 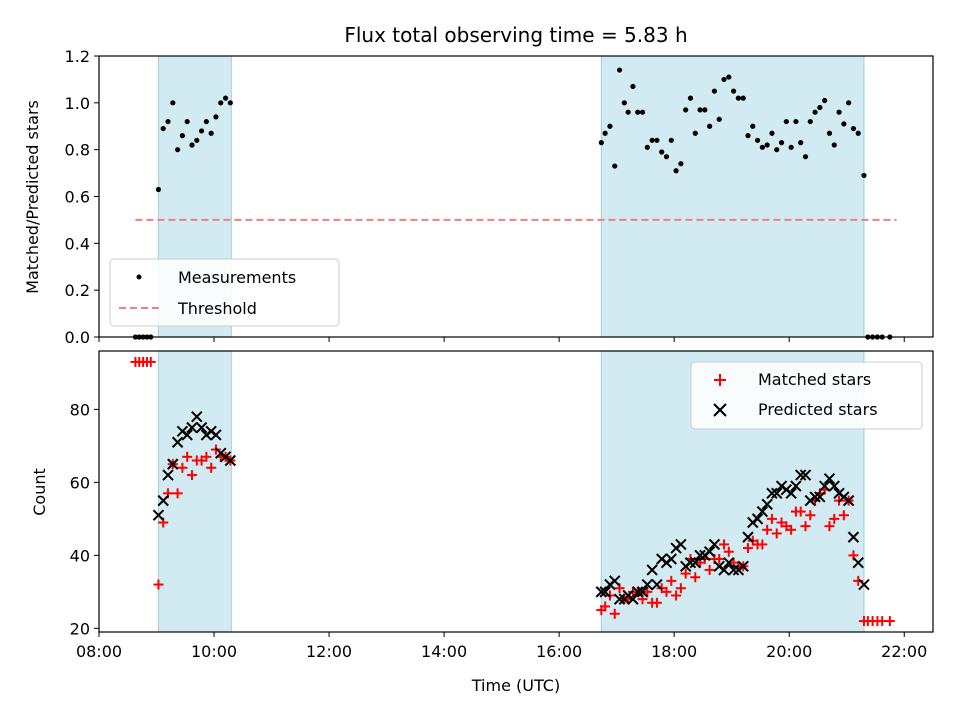 What do you see at coordinates (77, 103) in the screenshot?
I see `y-tick-label: 1.0` at bounding box center [77, 103].